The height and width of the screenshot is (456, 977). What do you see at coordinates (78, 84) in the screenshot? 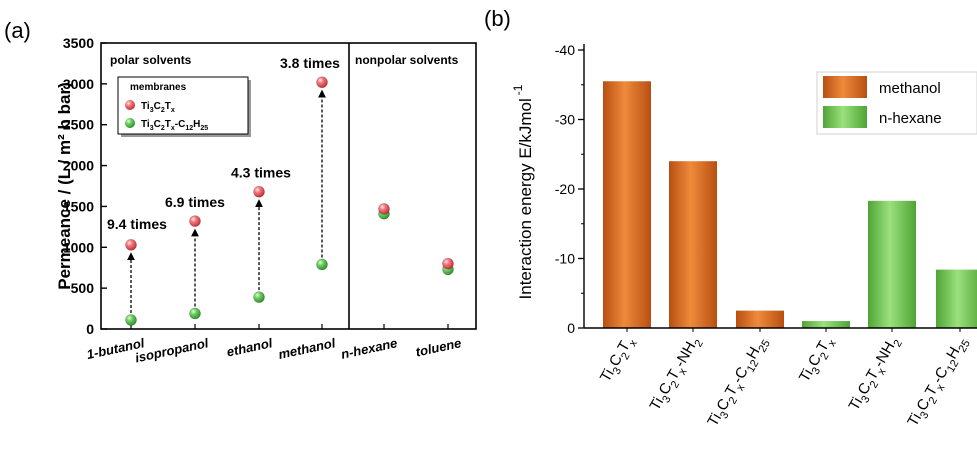
I see `panel-a-y-tick-label: 3000` at bounding box center [78, 84].